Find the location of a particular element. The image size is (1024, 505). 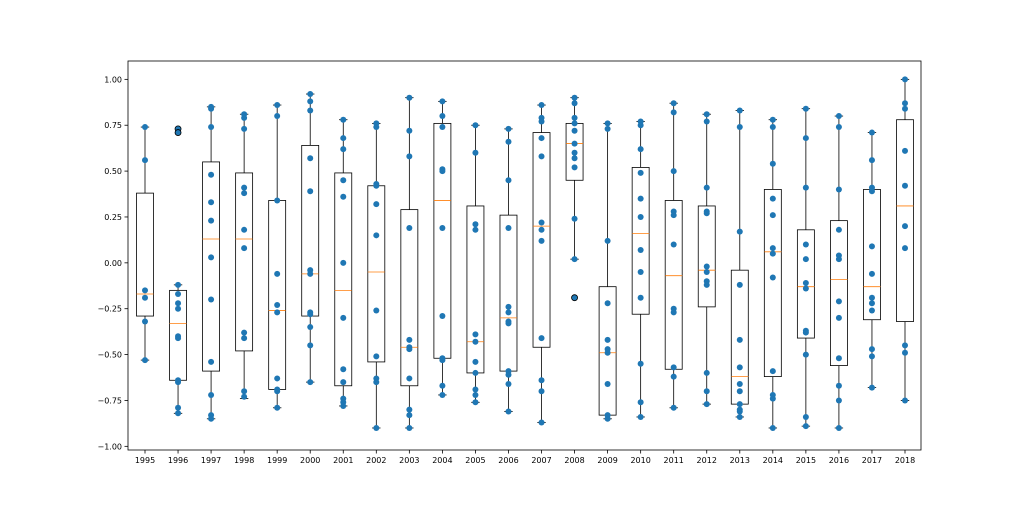

box-group-2006 is located at coordinates (508, 270).